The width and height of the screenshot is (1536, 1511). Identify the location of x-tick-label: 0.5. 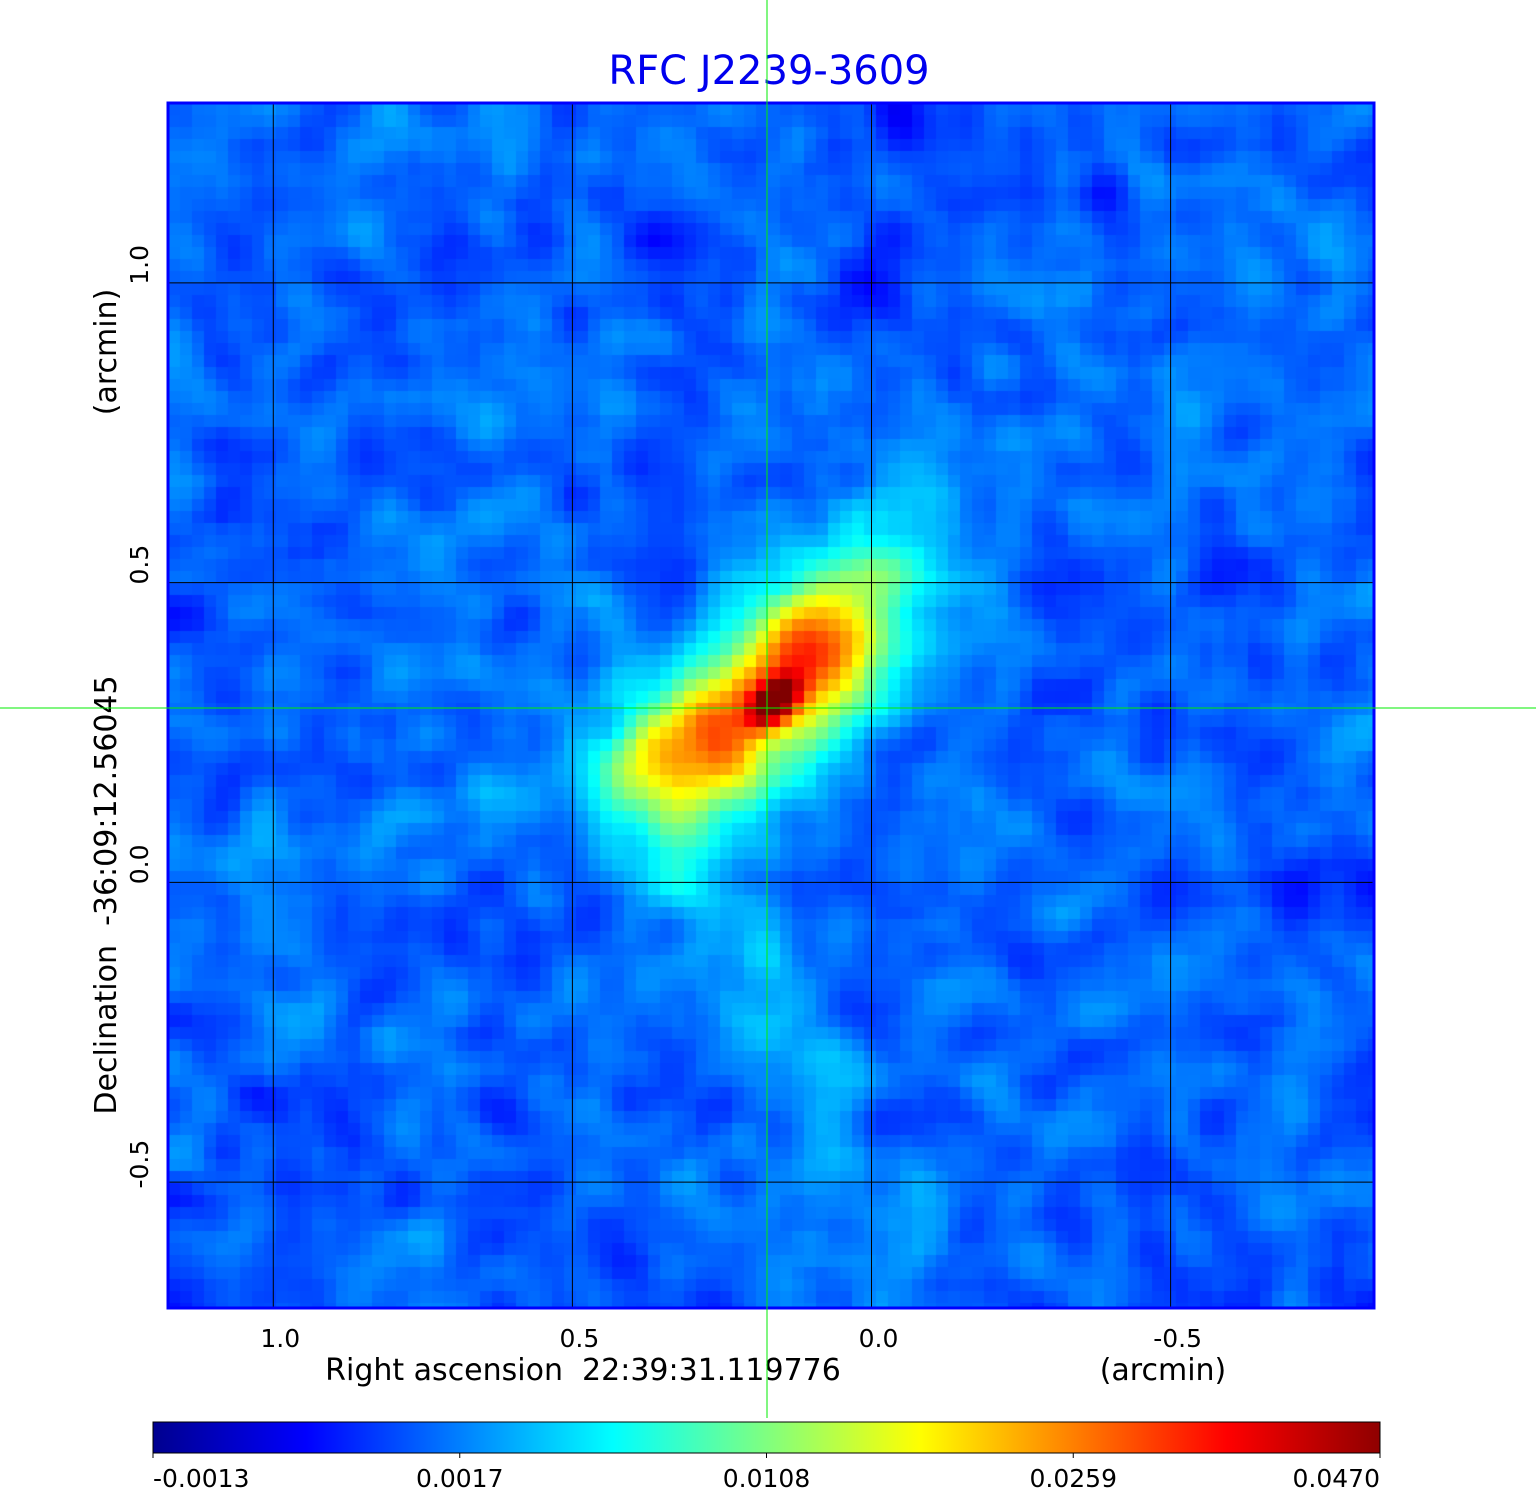
(580, 1338).